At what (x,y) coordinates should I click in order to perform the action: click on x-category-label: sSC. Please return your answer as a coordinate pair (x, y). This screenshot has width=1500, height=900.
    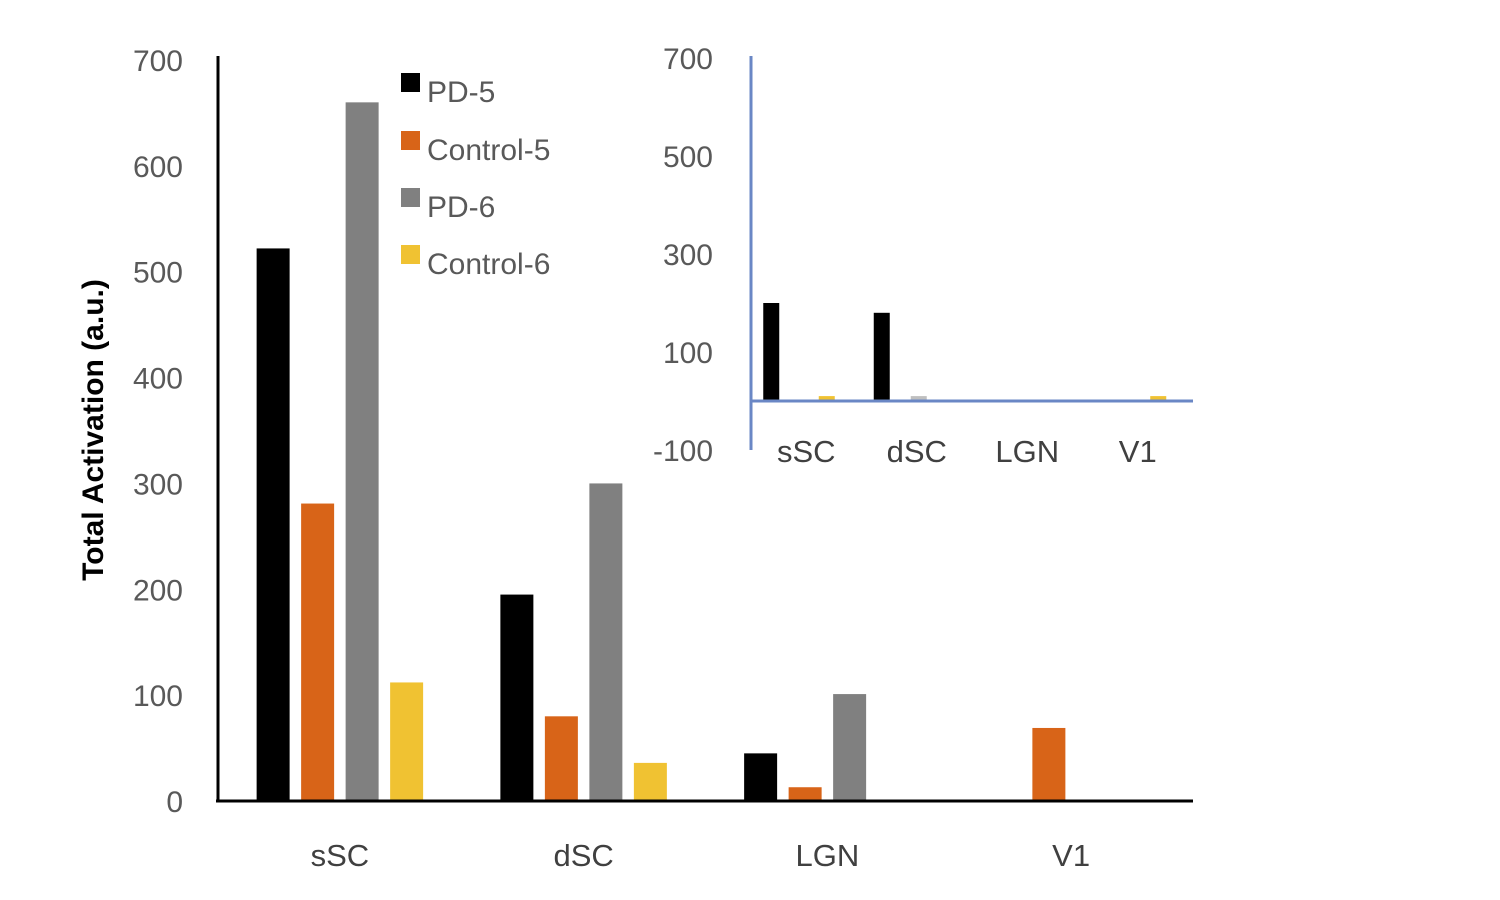
    Looking at the image, I should click on (340, 855).